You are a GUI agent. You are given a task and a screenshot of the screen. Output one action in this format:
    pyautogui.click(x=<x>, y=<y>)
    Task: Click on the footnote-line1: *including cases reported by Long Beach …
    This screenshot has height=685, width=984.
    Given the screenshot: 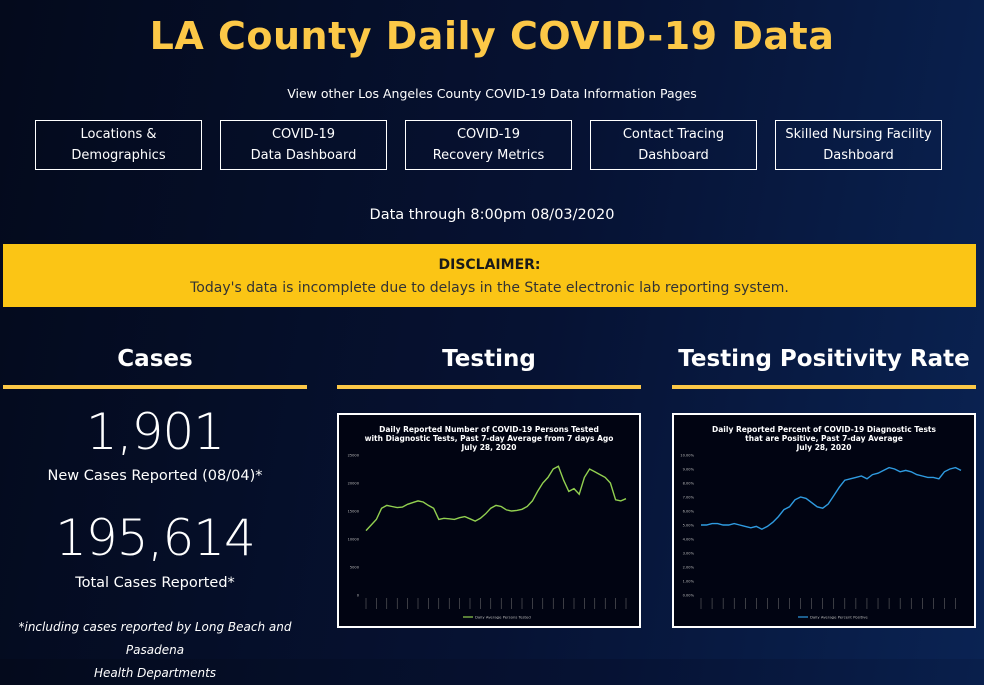 What is the action you would take?
    pyautogui.click(x=155, y=638)
    